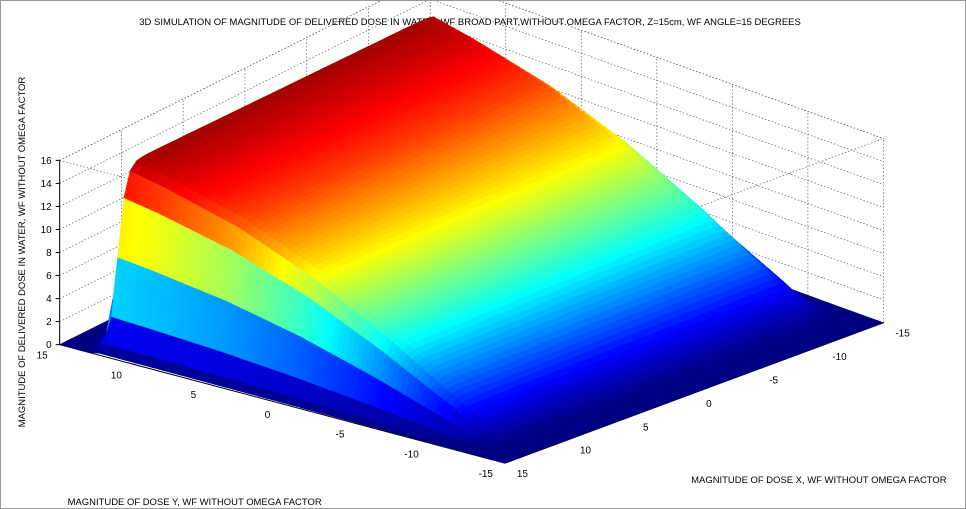  What do you see at coordinates (282, 404) in the screenshot?
I see `axis-line` at bounding box center [282, 404].